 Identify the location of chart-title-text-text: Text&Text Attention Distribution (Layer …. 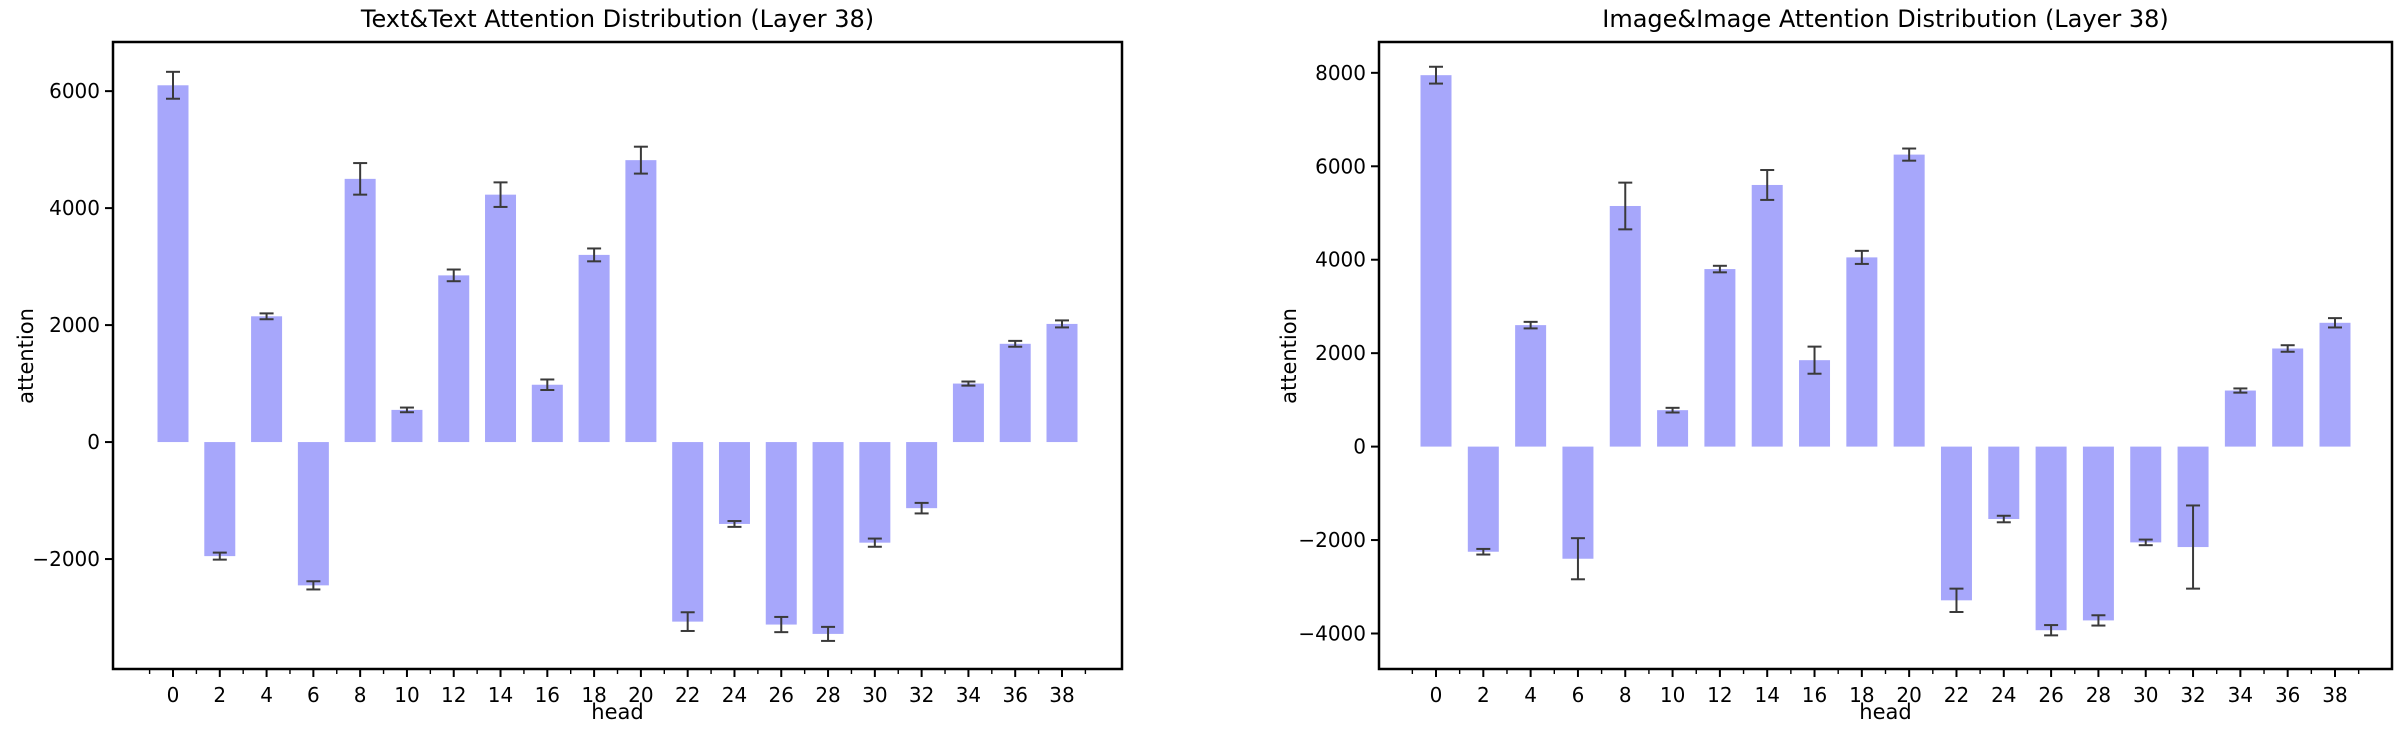
(617, 19).